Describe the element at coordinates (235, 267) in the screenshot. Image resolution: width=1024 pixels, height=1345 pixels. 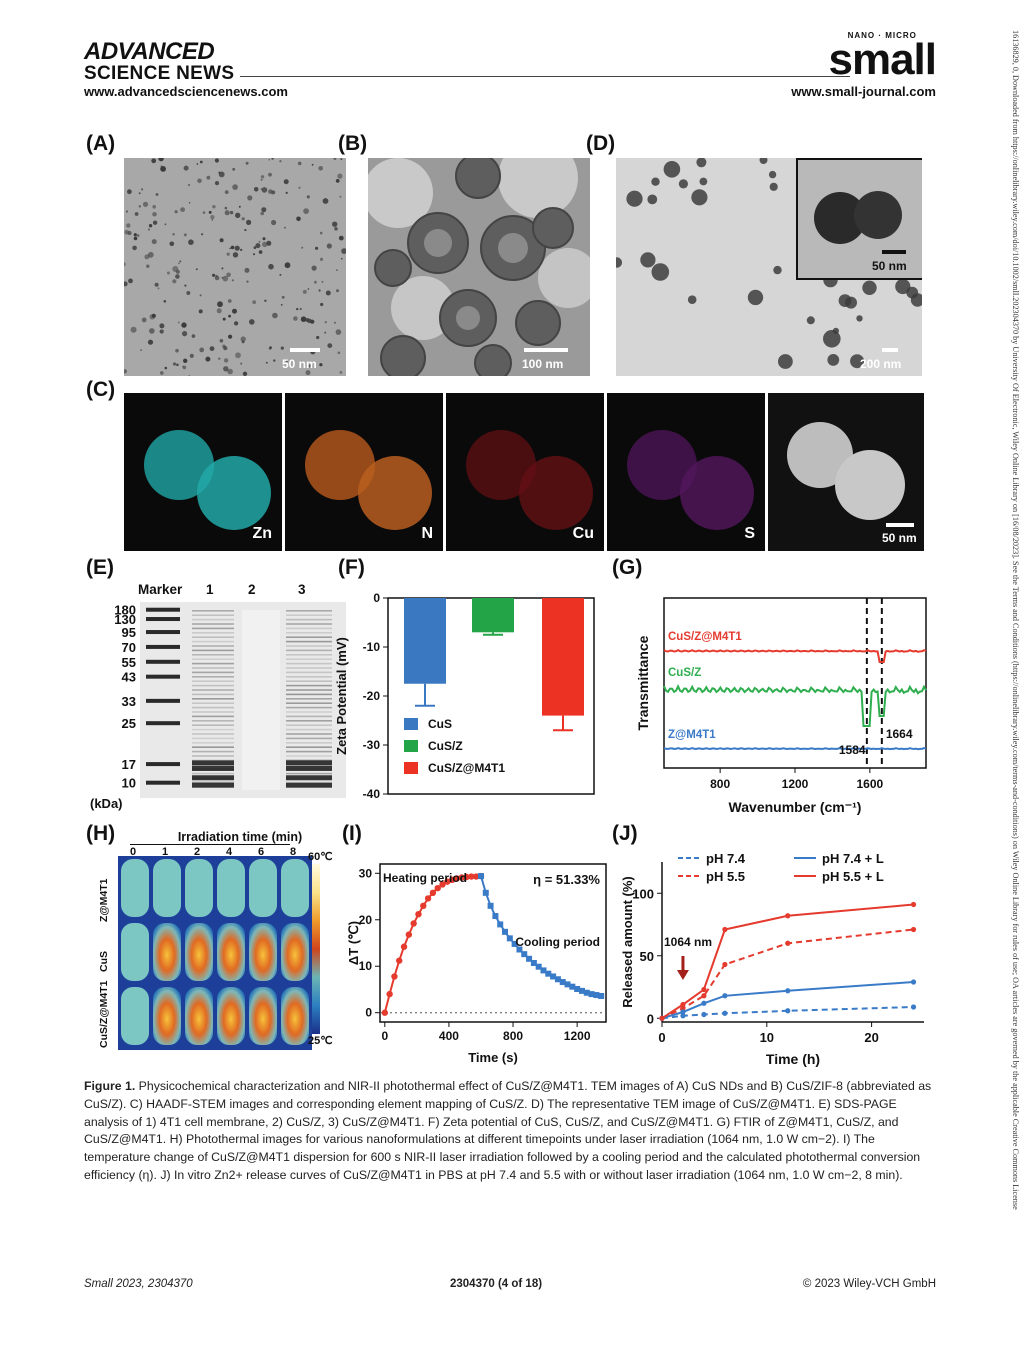
I see `tem-particles-a` at that location.